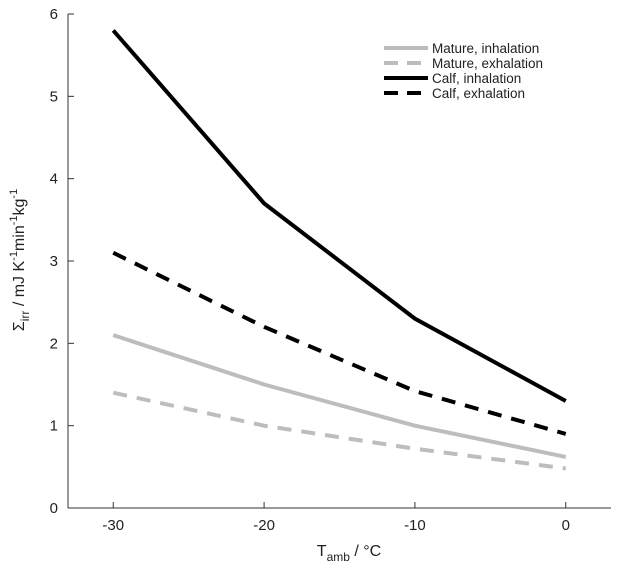 The height and width of the screenshot is (569, 623). I want to click on x-tick-label: -10, so click(415, 525).